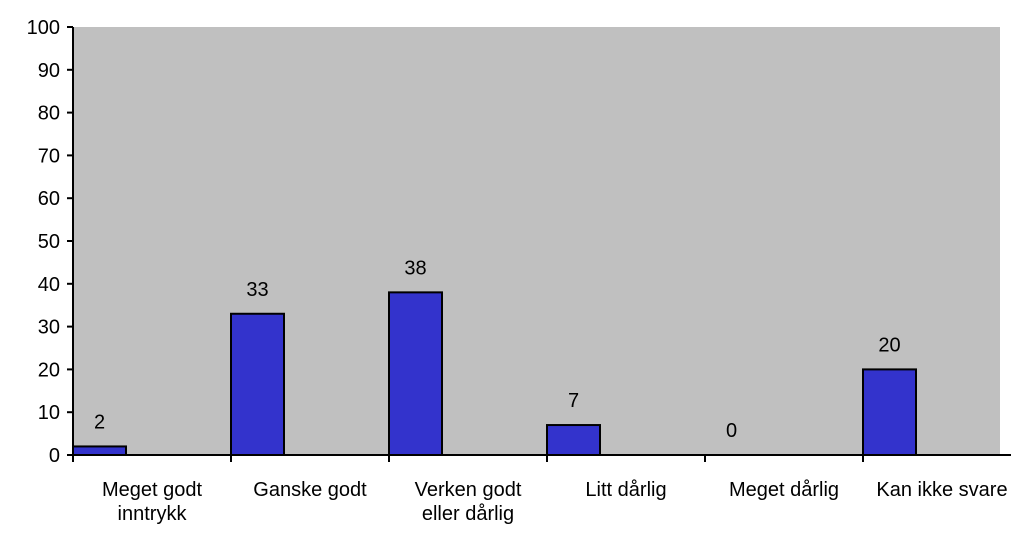 The image size is (1011, 536). I want to click on y-tick-label: 100, so click(43, 28).